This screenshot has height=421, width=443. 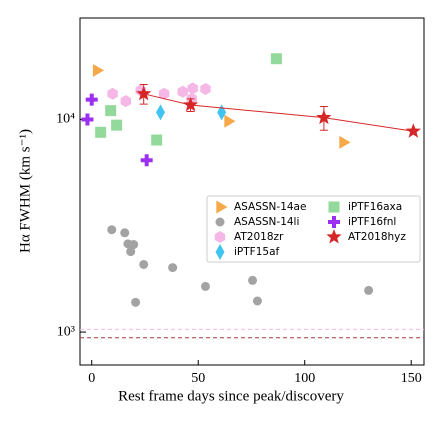 What do you see at coordinates (411, 378) in the screenshot?
I see `x-tick-label: 150` at bounding box center [411, 378].